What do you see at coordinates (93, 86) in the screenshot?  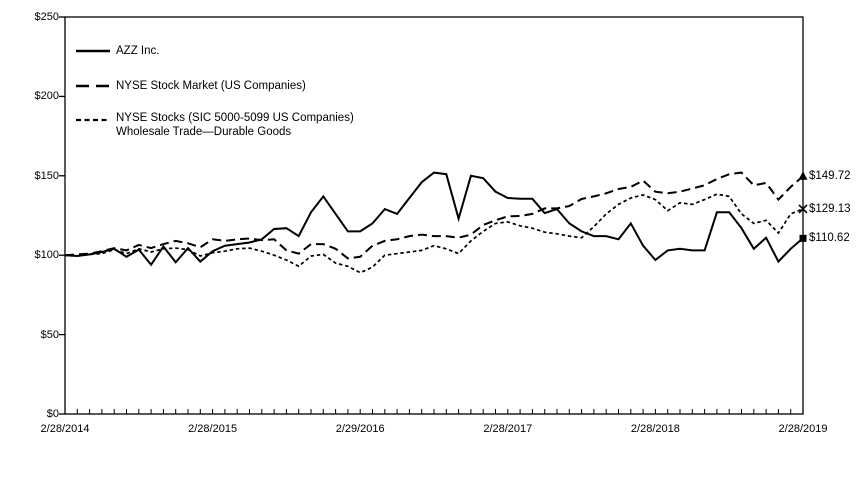 I see `long-dash-line-sample-icon` at bounding box center [93, 86].